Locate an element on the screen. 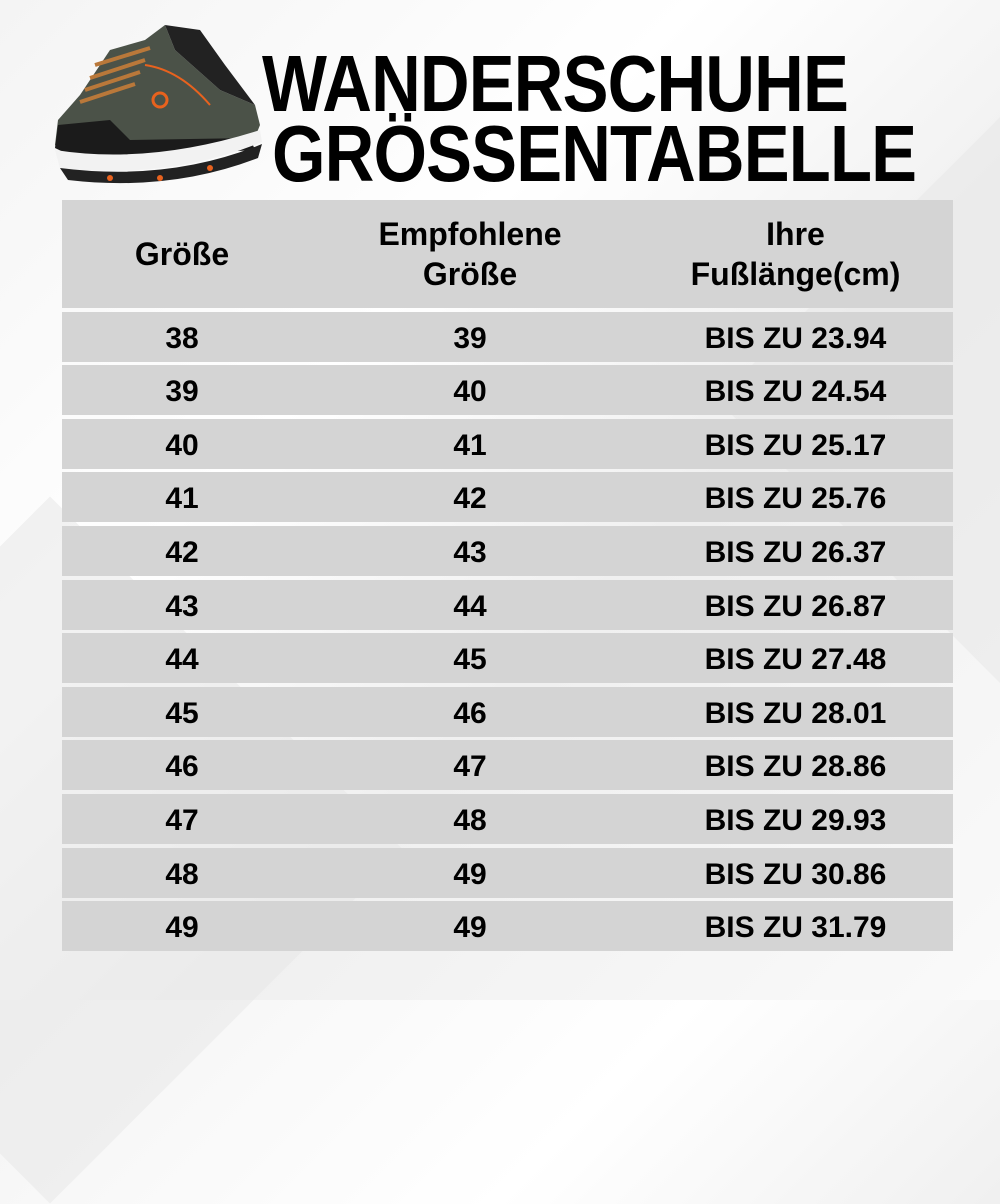 The width and height of the screenshot is (1000, 1204). table-row: 38 39 BIS ZU 23.94 is located at coordinates (507, 336).